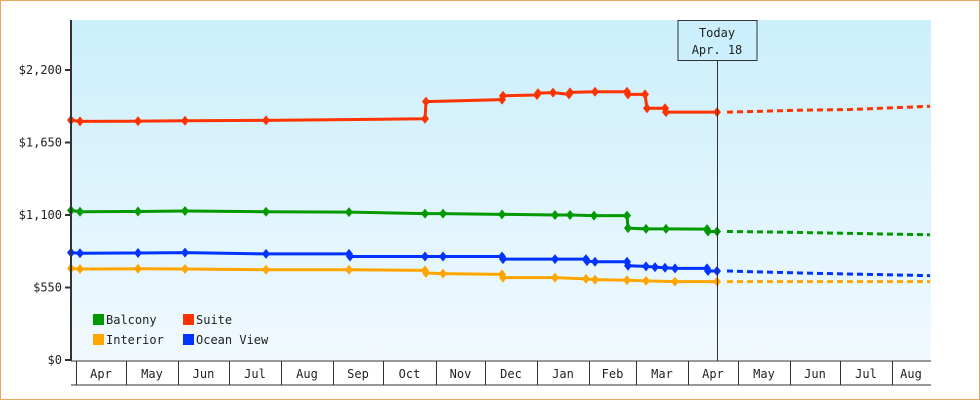 The image size is (980, 400). I want to click on month-label: Jun, so click(815, 374).